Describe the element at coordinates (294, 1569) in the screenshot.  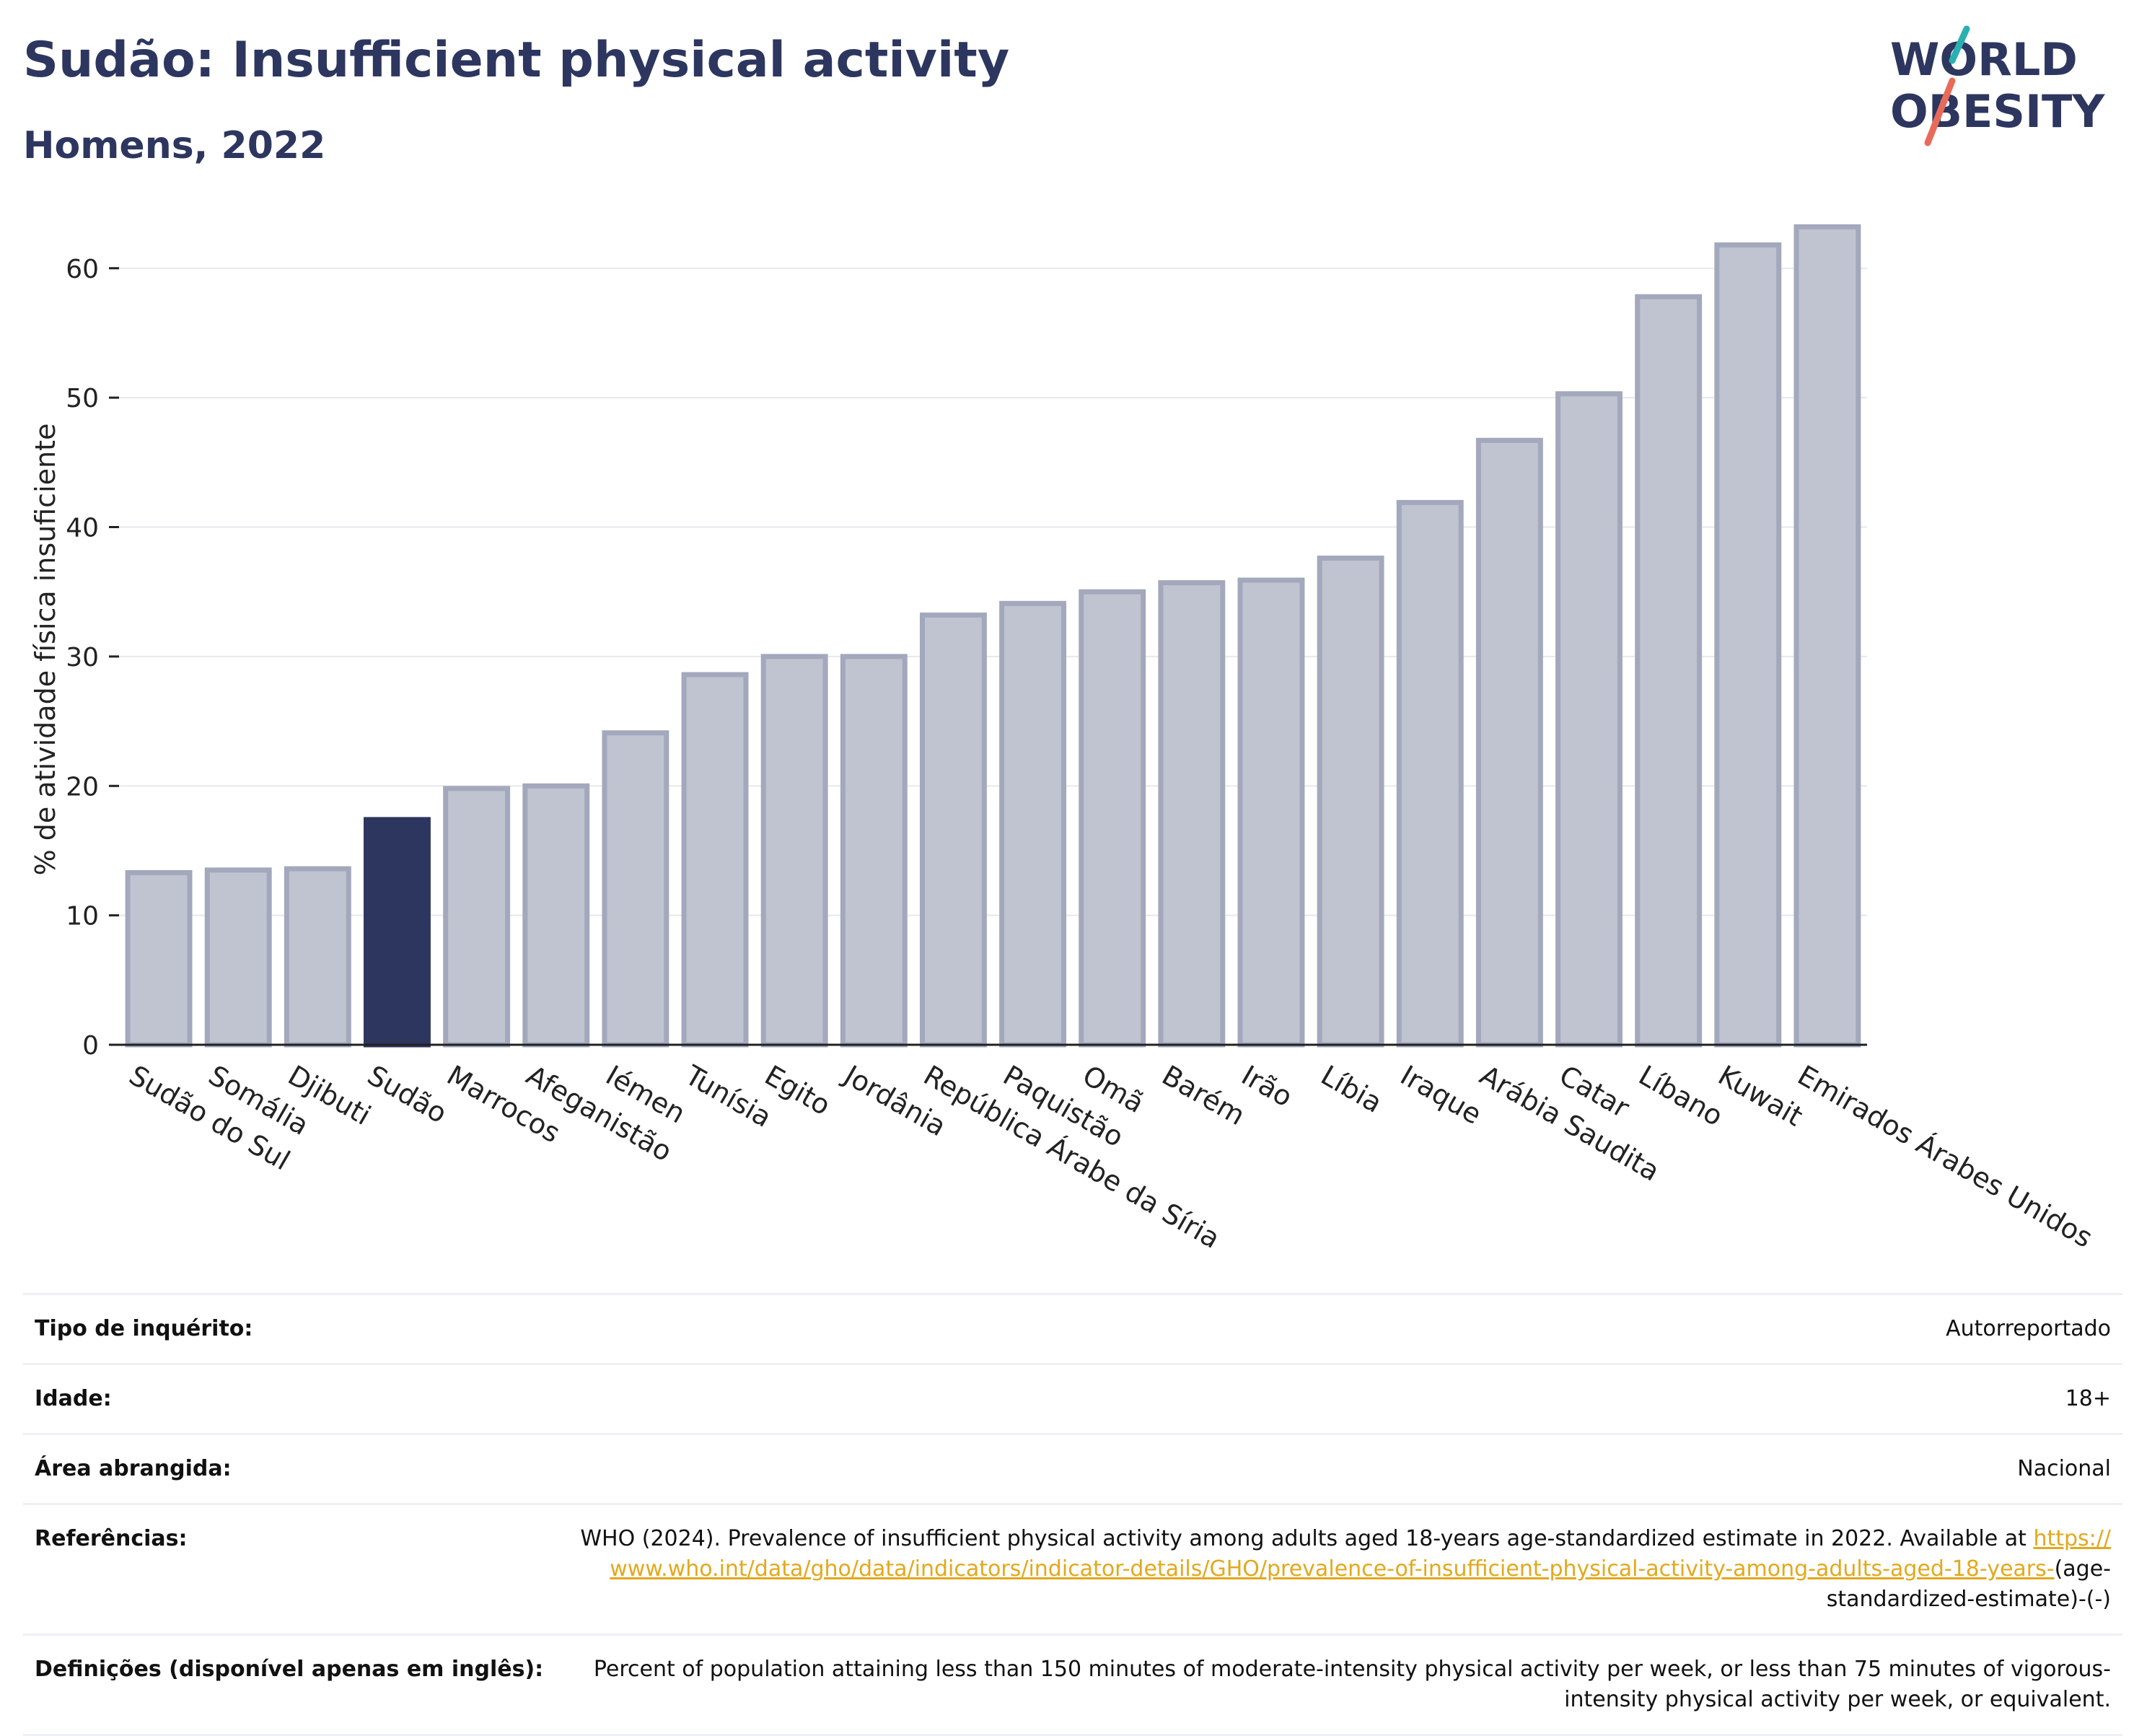
I see `references-label: Referências:` at that location.